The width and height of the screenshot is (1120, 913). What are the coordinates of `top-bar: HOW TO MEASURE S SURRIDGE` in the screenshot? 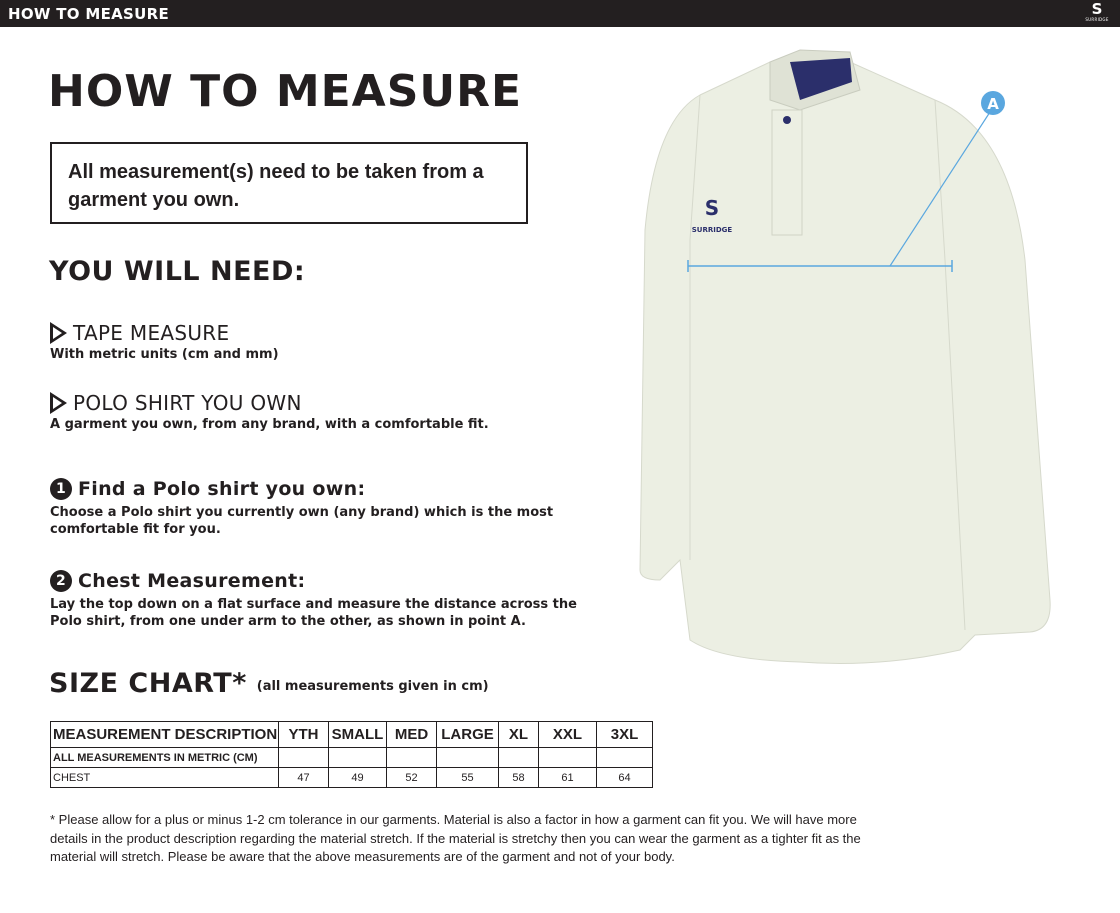 It's located at (560, 13).